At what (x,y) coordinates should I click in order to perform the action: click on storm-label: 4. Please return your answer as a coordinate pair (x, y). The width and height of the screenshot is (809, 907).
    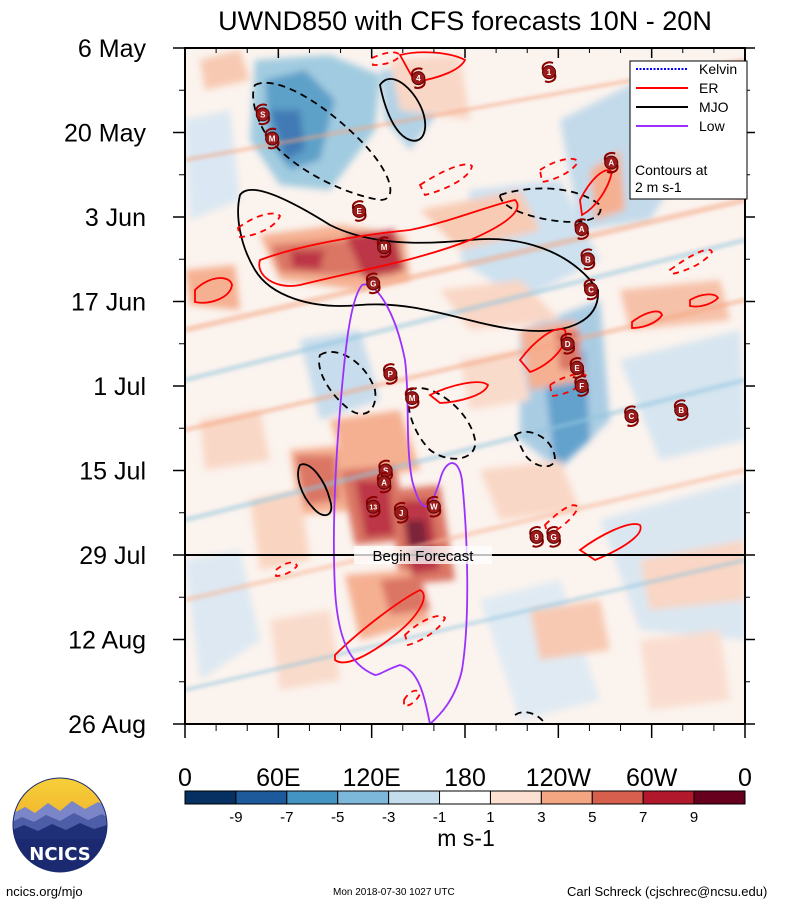
    Looking at the image, I should click on (418, 78).